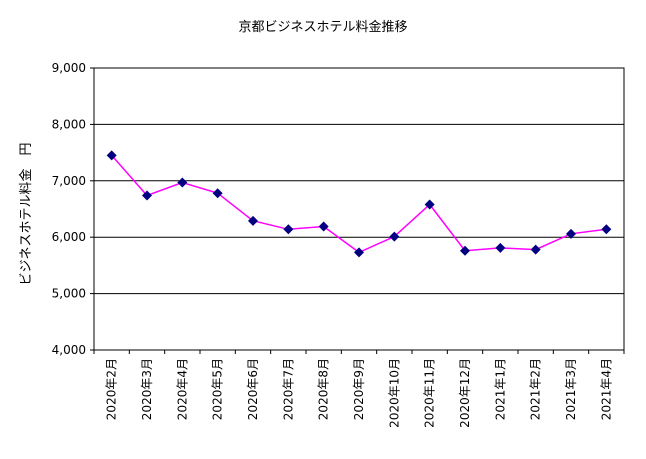 This screenshot has height=459, width=646. Describe the element at coordinates (323, 27) in the screenshot. I see `chart-title: 京都ビジネスホテル料金推移` at that location.